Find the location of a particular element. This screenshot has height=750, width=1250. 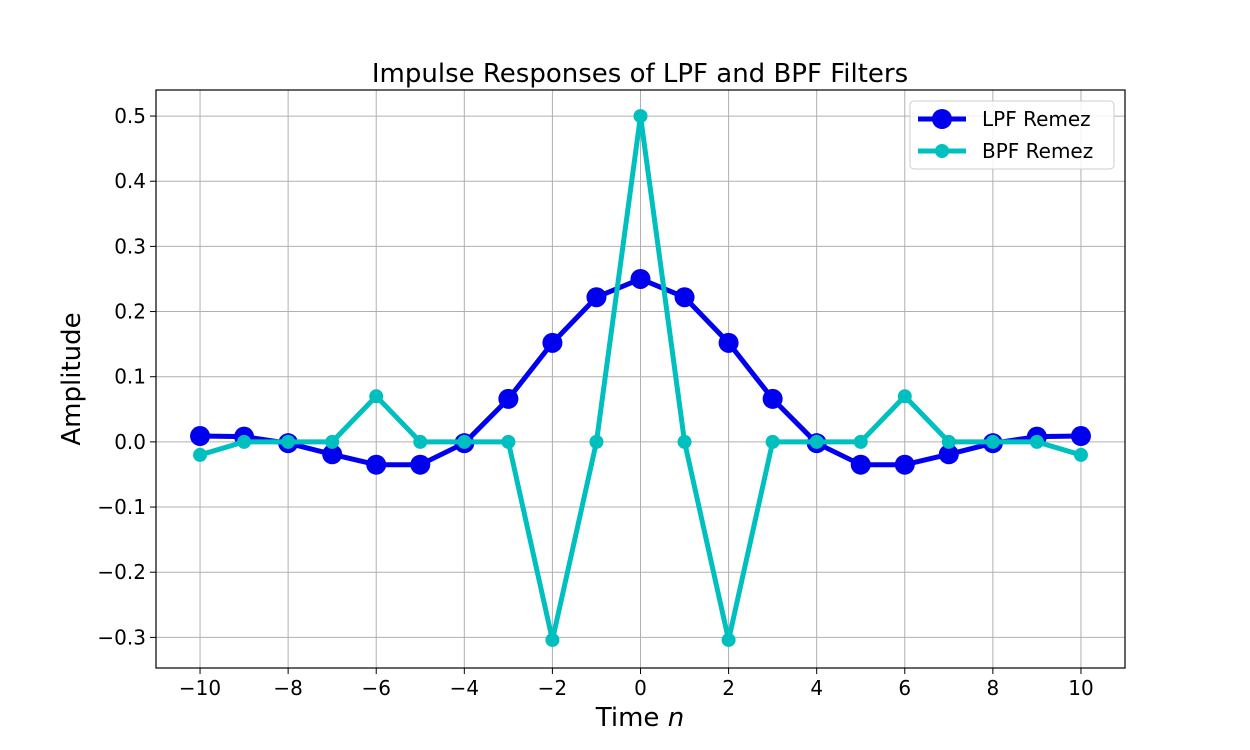

x-tick-label: 10 is located at coordinates (1080, 688).